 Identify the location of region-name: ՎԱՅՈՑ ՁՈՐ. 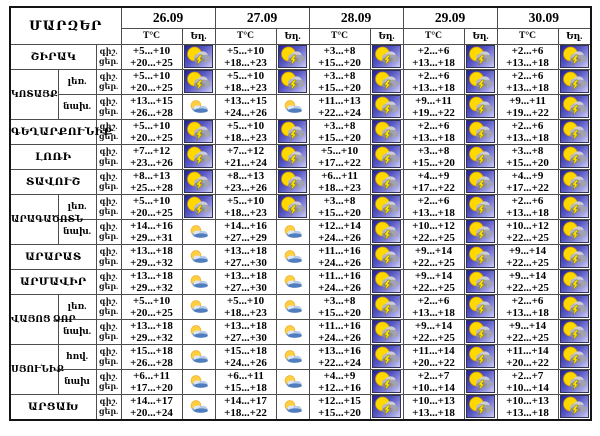
(42, 319).